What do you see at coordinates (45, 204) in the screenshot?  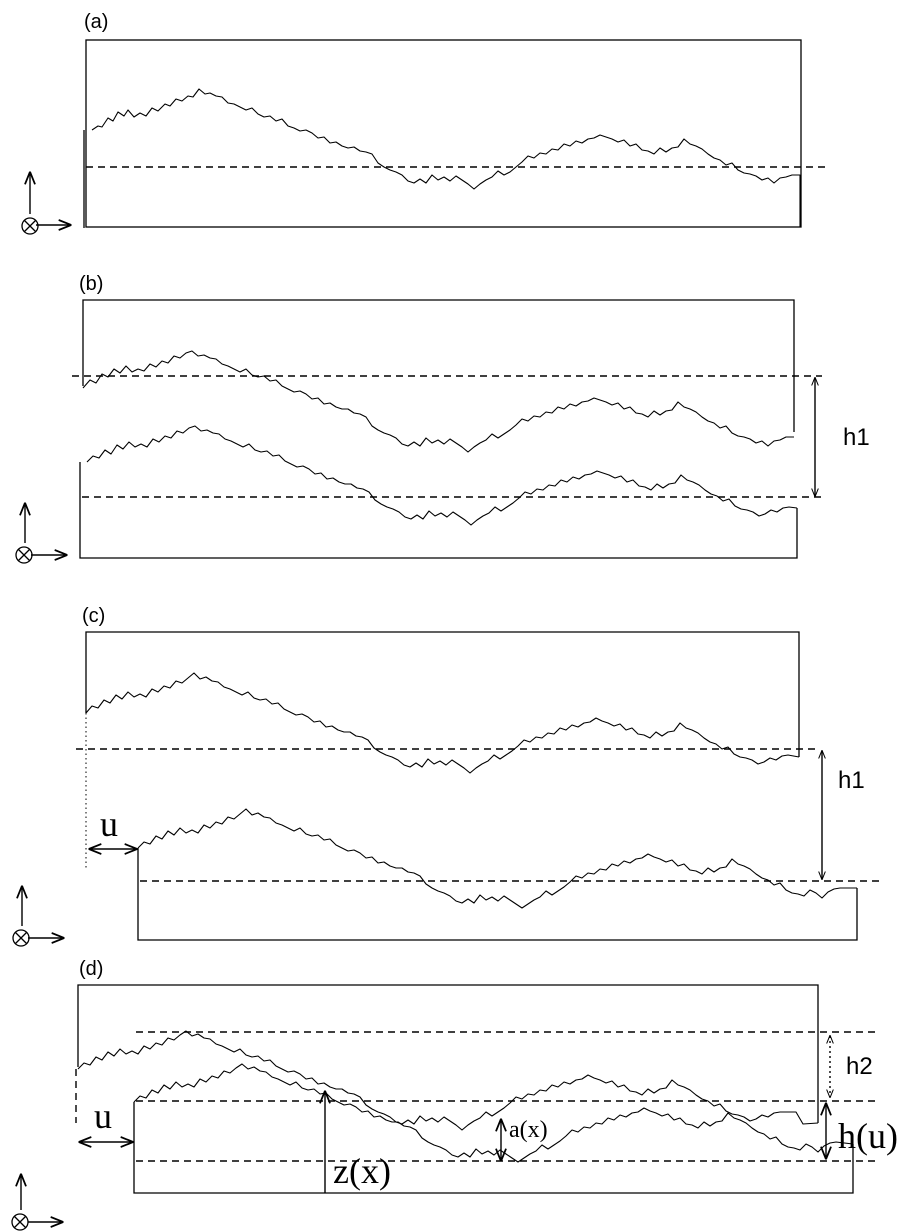 I see `panel-a-axes-icon` at bounding box center [45, 204].